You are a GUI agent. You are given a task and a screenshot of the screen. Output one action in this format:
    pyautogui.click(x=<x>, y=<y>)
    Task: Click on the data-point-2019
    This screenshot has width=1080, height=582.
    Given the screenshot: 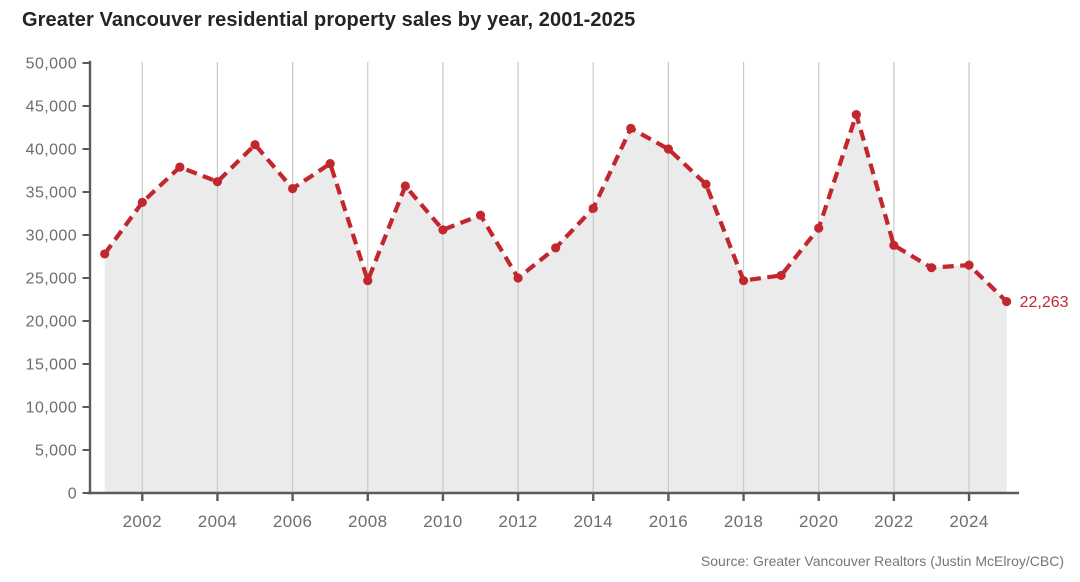 What is the action you would take?
    pyautogui.click(x=781, y=275)
    